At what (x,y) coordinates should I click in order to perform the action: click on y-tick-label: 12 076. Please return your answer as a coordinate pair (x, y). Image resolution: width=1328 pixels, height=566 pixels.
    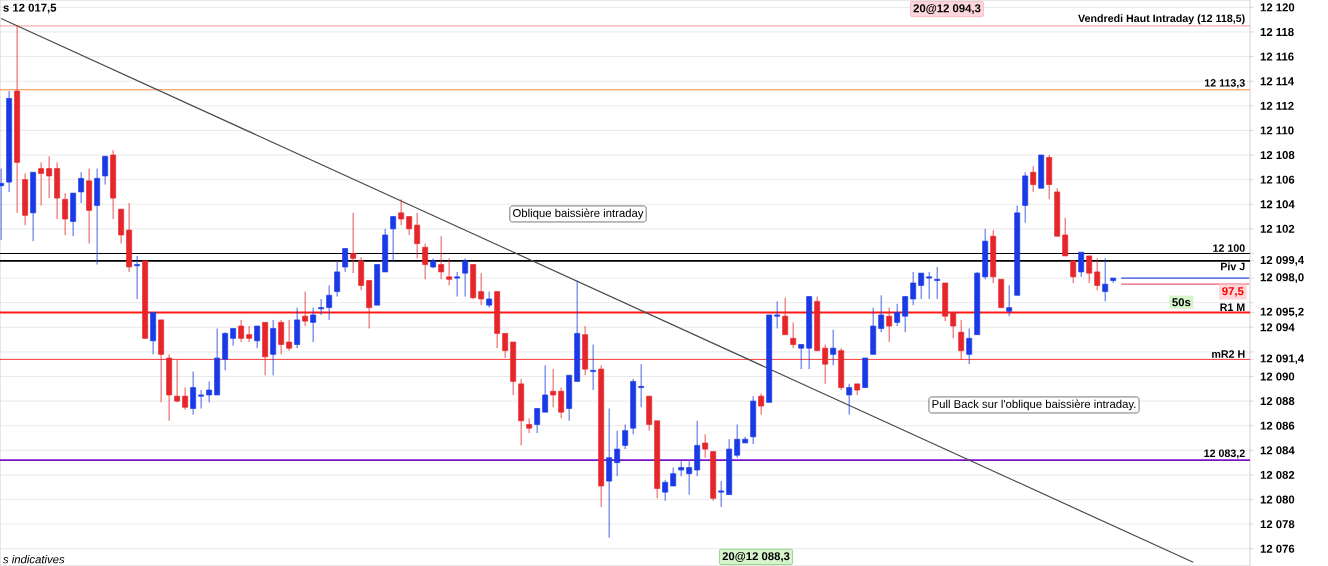
    Looking at the image, I should click on (1277, 548).